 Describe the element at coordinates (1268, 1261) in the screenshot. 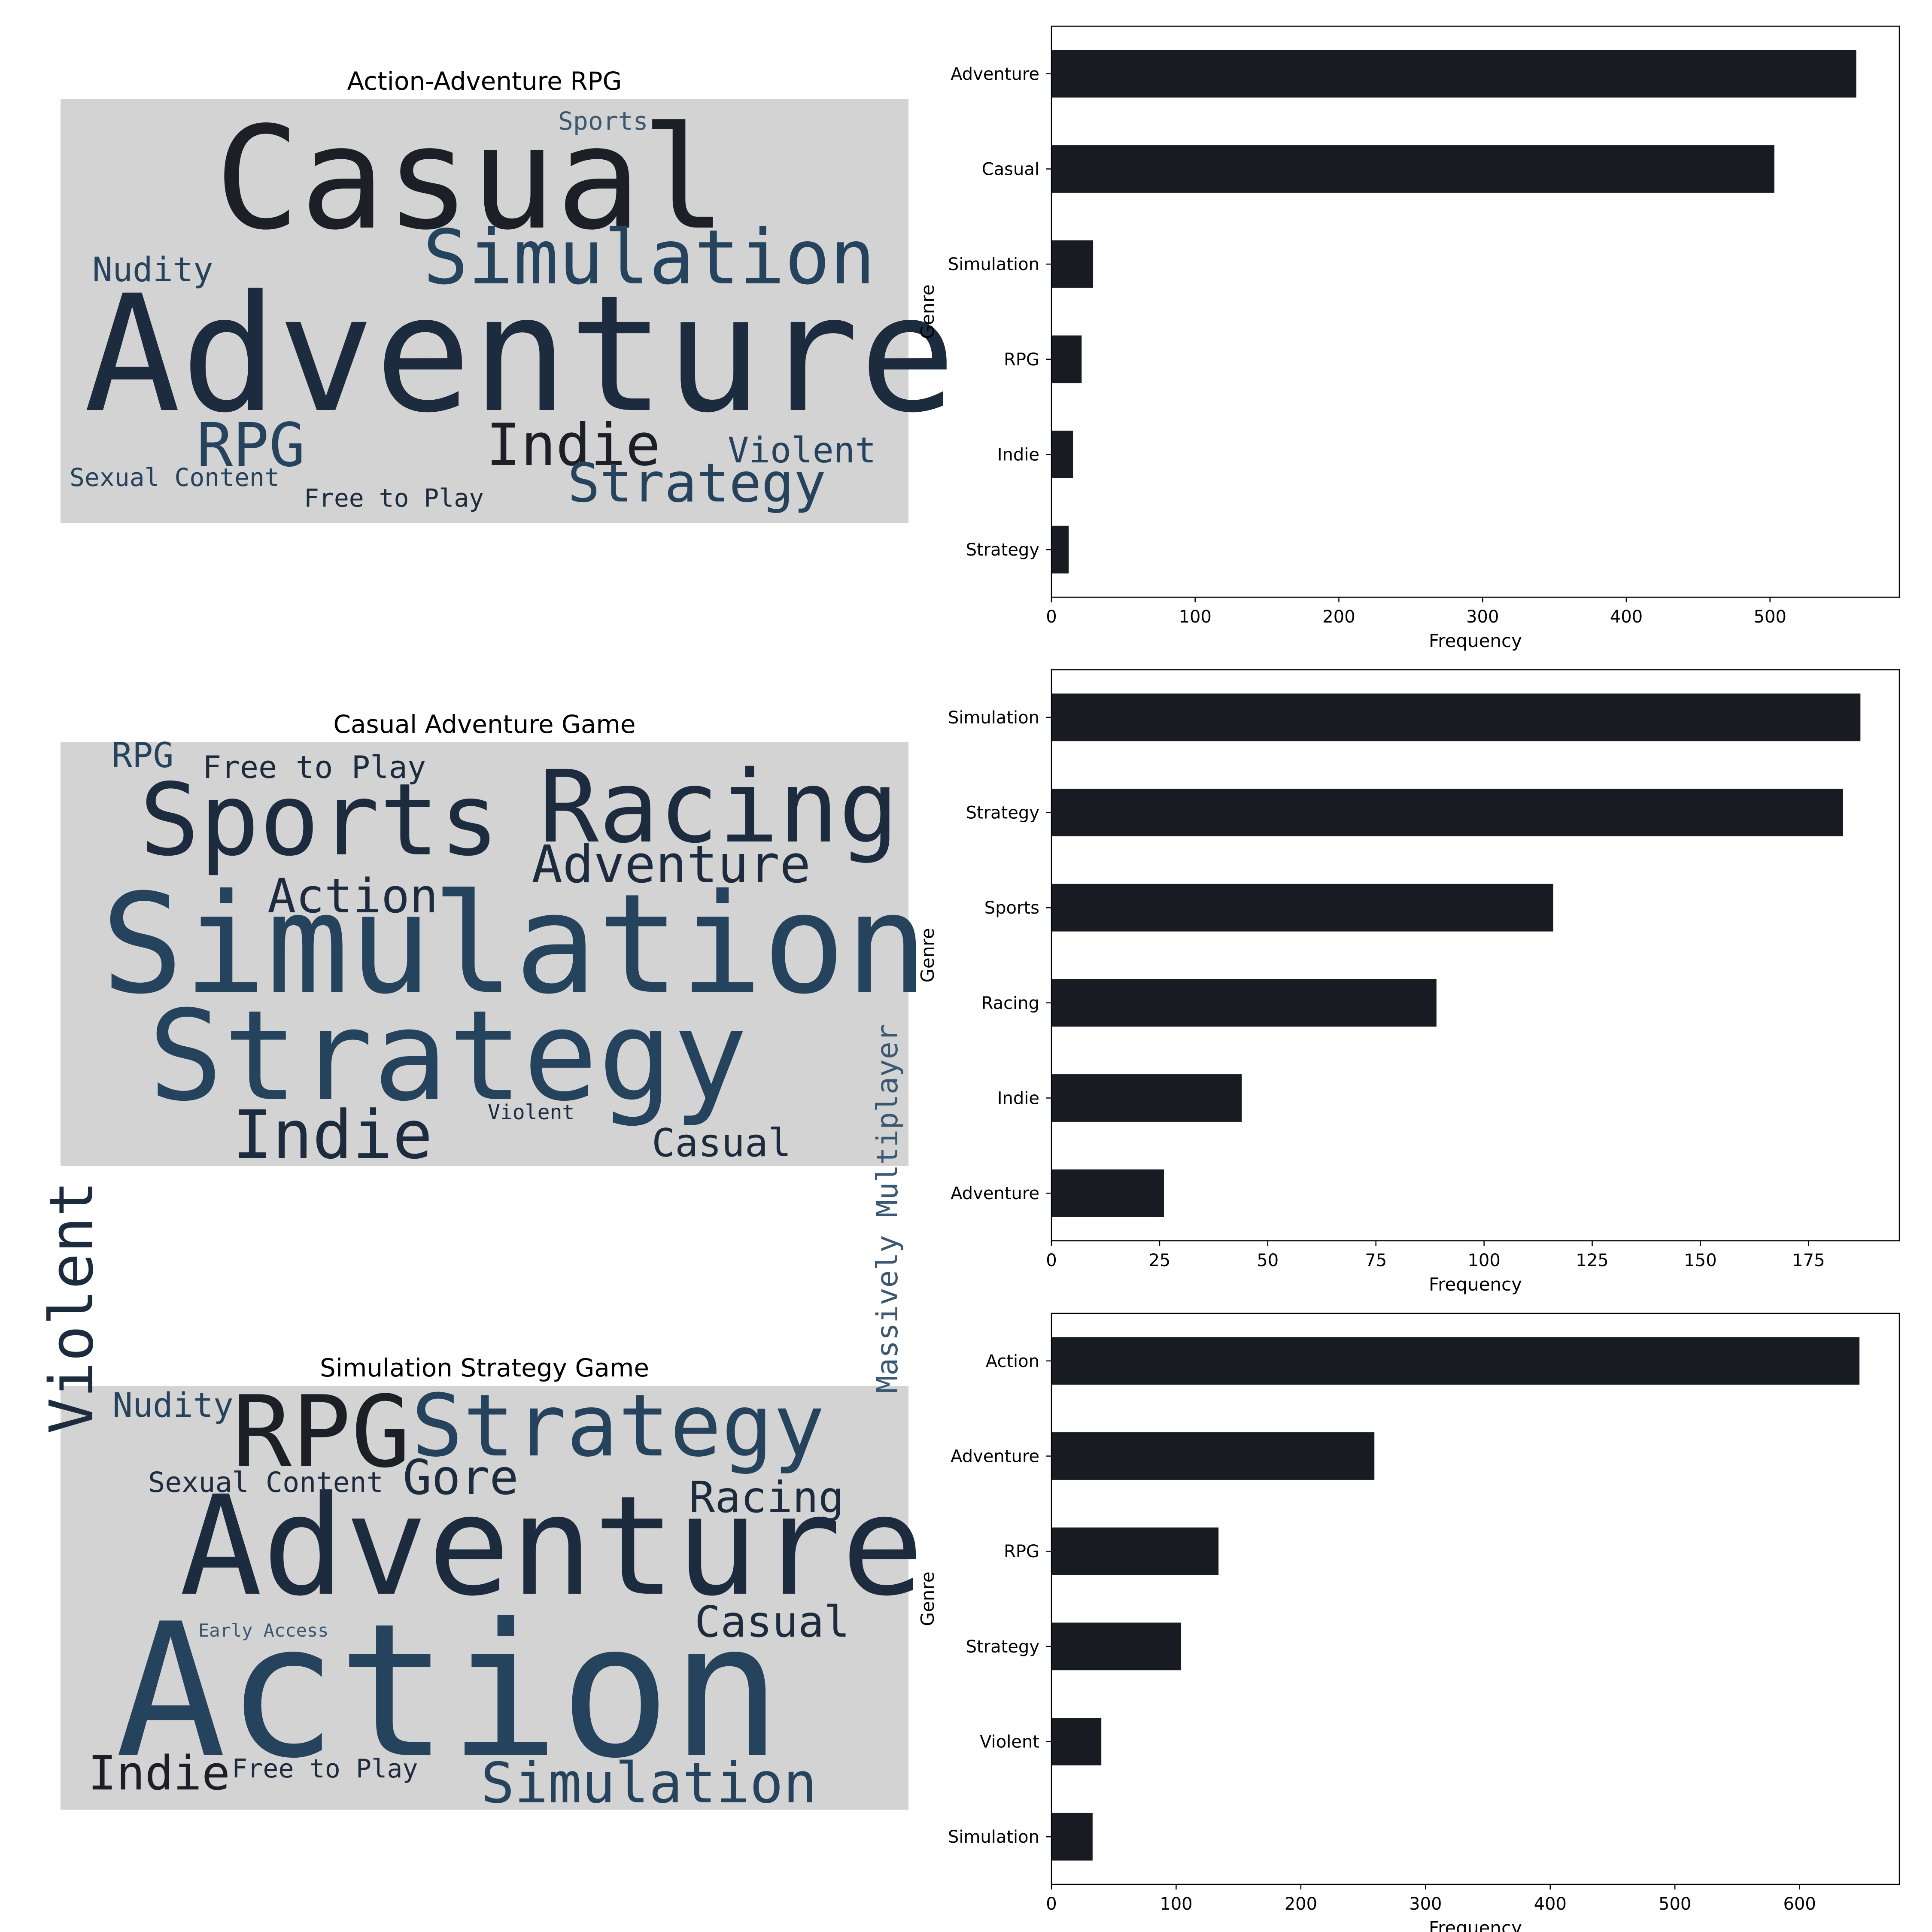

I see `x-tick-label: 50` at that location.